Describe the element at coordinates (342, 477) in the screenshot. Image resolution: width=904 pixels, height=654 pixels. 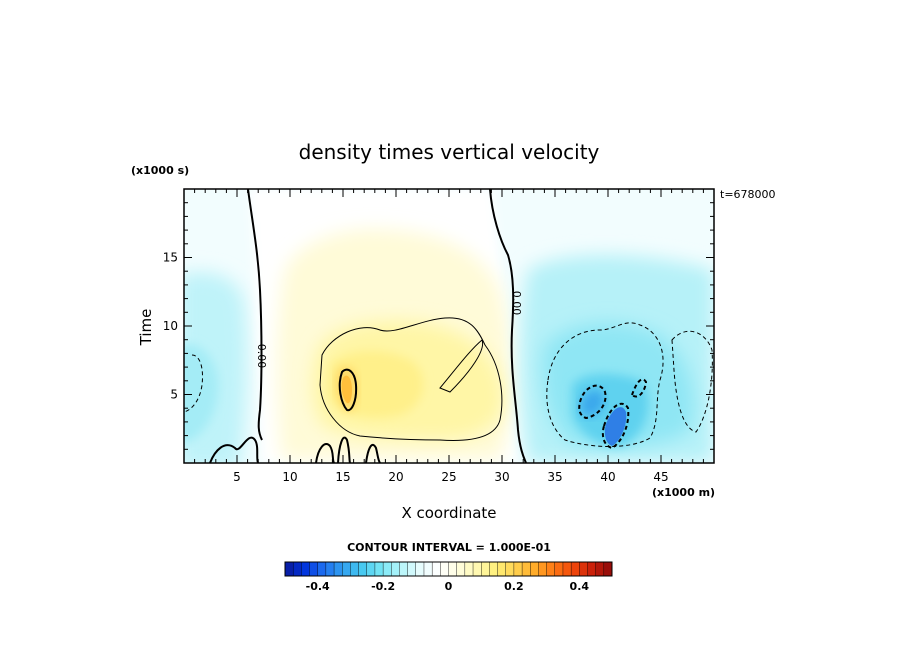
I see `x-tick-label: 15` at that location.